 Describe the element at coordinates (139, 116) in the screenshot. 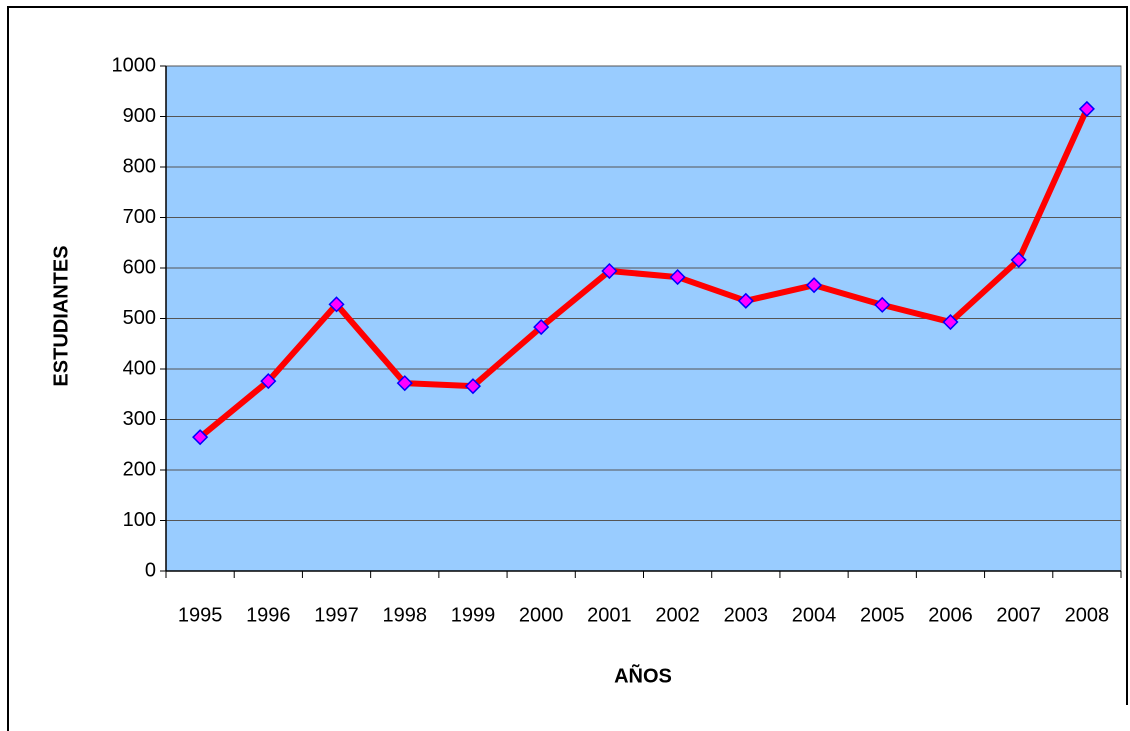

I see `y-tick-label: 900` at that location.